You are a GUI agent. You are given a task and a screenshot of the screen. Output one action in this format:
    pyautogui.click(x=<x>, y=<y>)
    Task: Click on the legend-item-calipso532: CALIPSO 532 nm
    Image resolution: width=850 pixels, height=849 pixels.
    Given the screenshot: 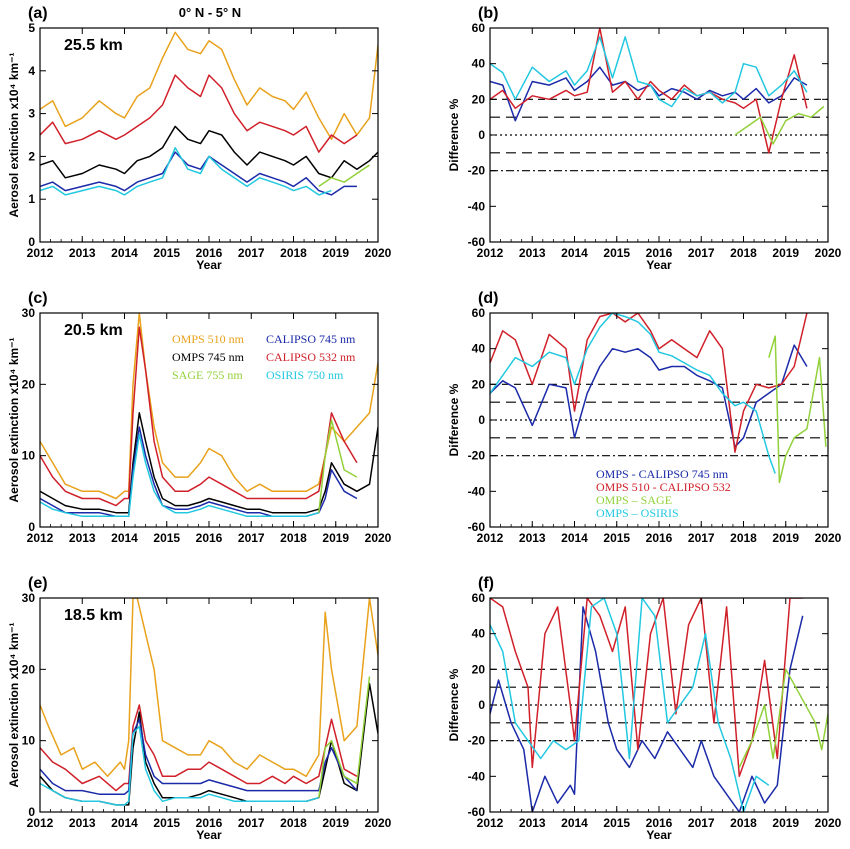 What is the action you would take?
    pyautogui.click(x=311, y=357)
    